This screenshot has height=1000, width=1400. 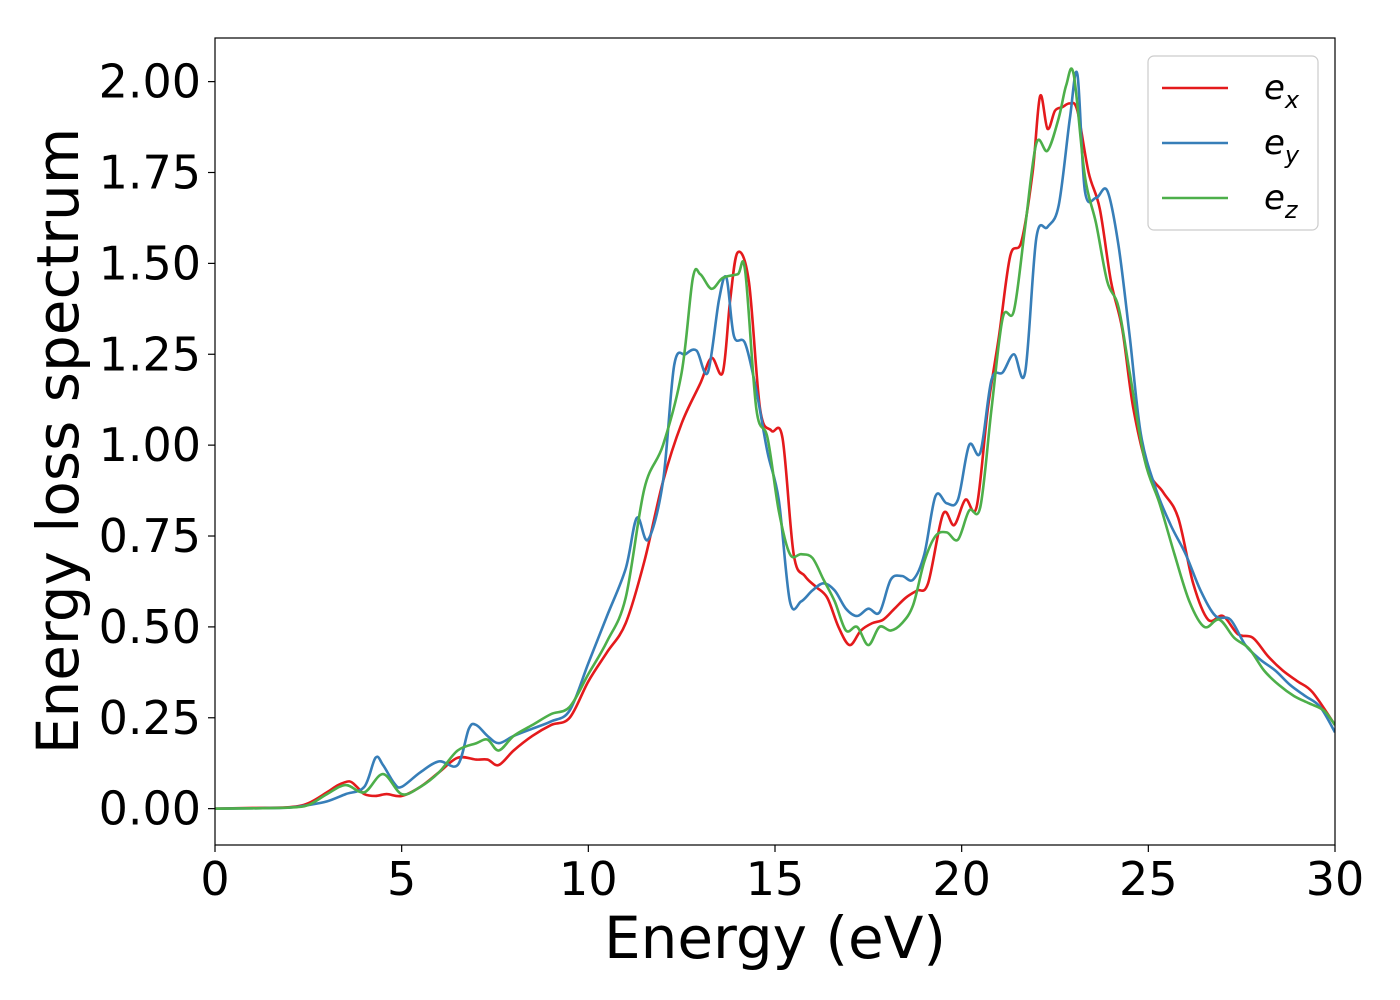 What do you see at coordinates (150, 536) in the screenshot?
I see `y-tick-label: 0.75` at bounding box center [150, 536].